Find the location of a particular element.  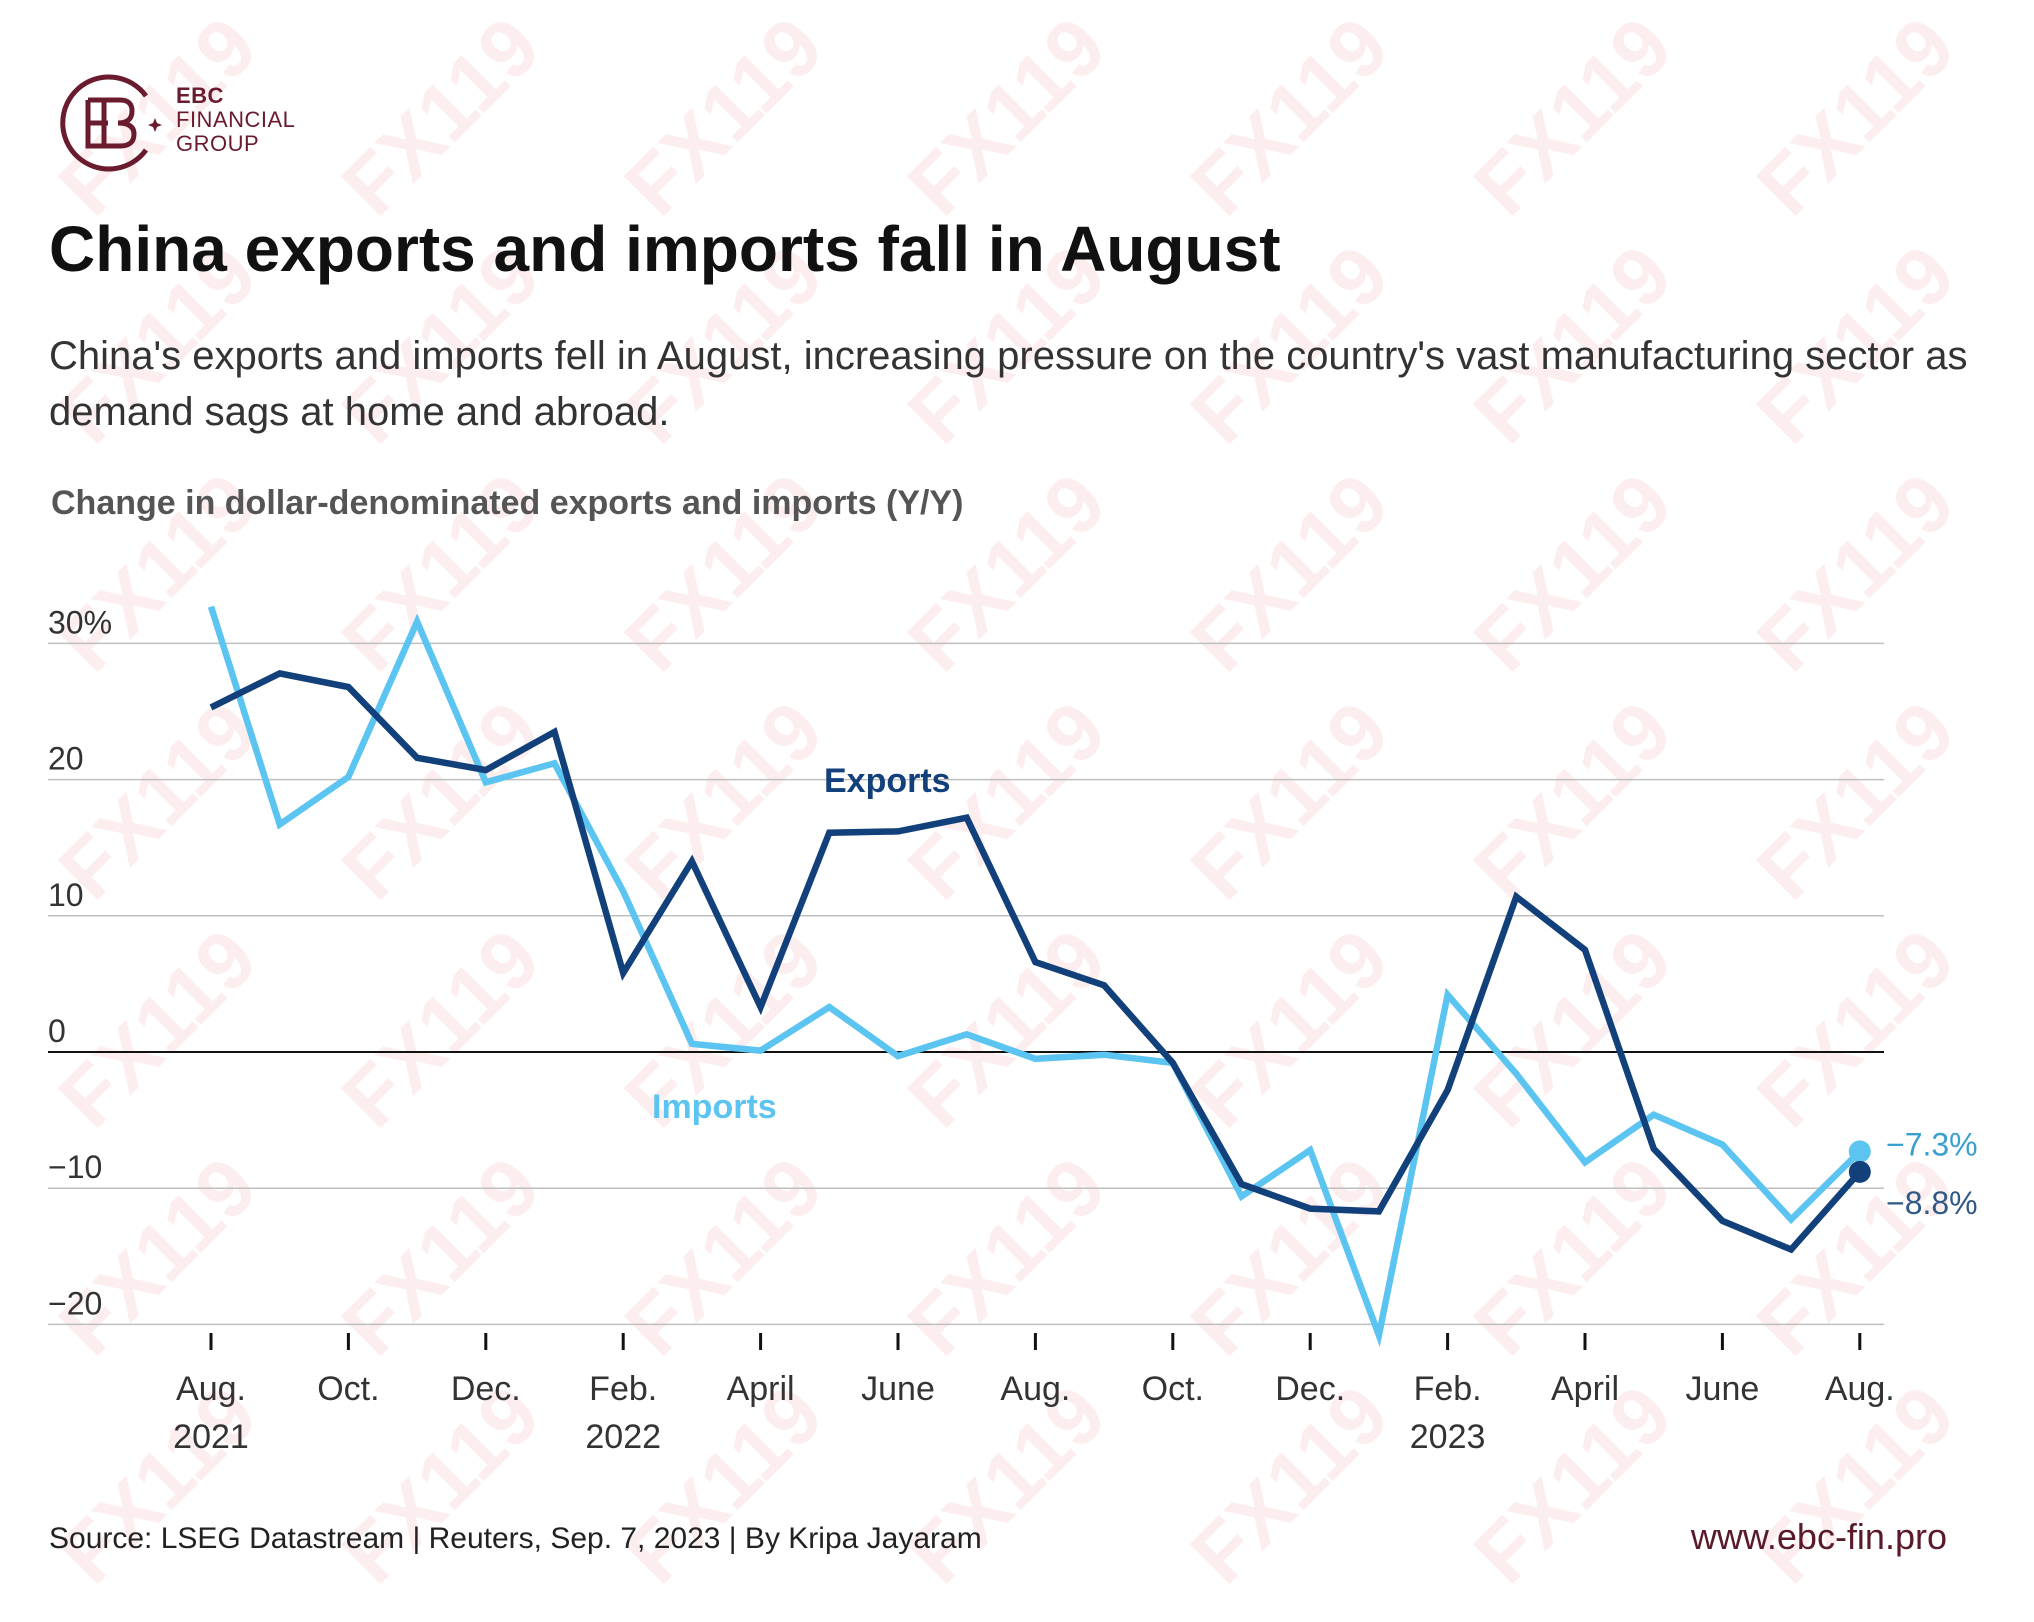

brand-line-2: FINANCIAL is located at coordinates (236, 119).